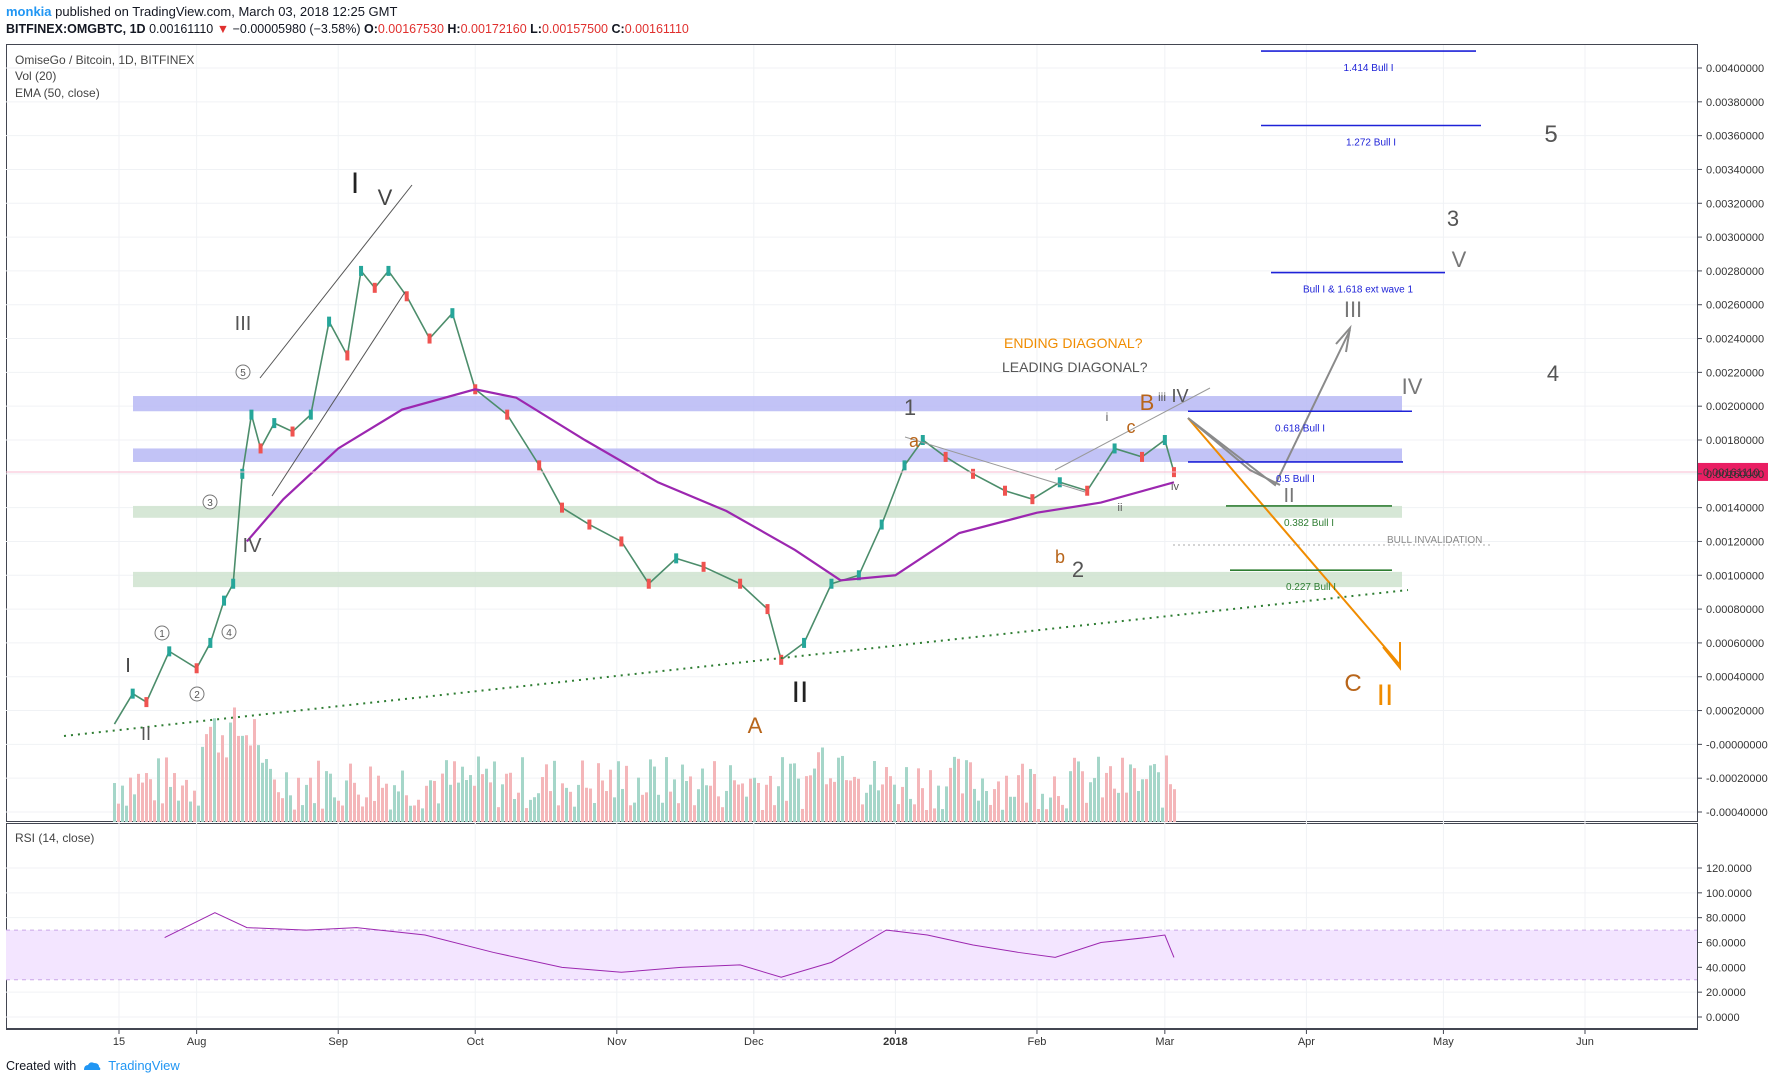 This screenshot has width=1775, height=1086. Describe the element at coordinates (1735, 644) in the screenshot. I see `price-tick-label: 0.00060000` at that location.